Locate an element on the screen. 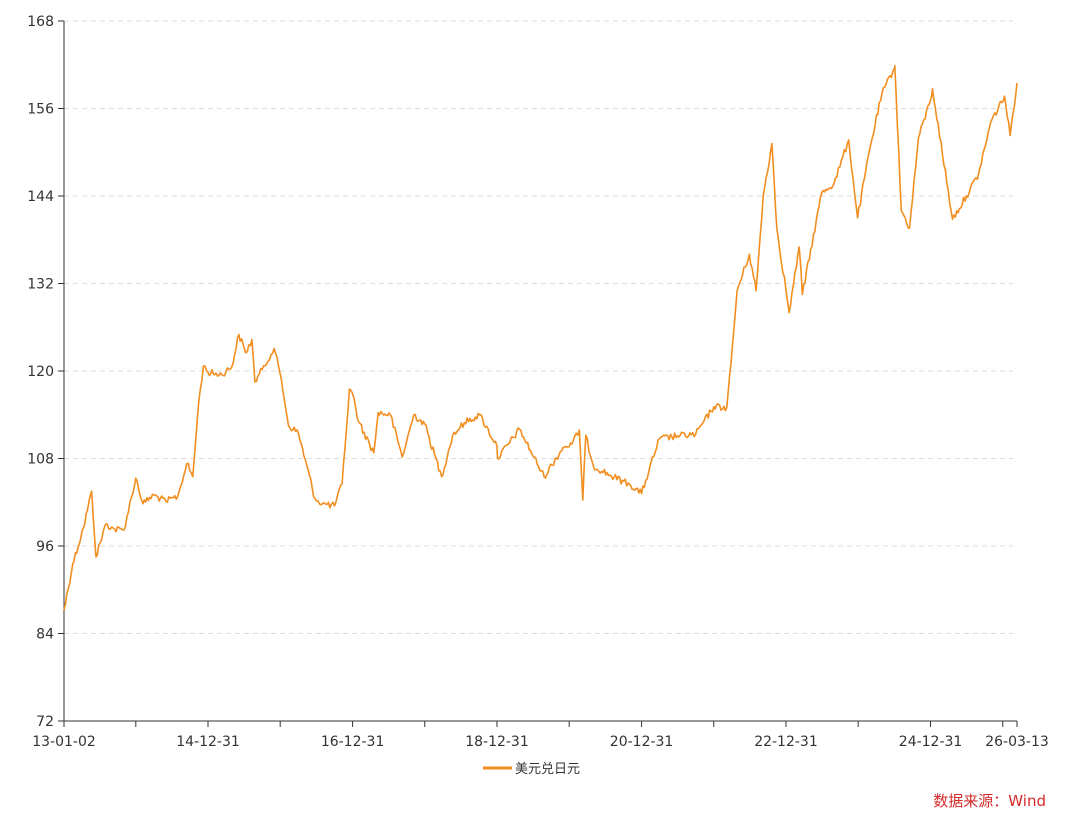  x-tick-label: 20-12-31 is located at coordinates (642, 742).